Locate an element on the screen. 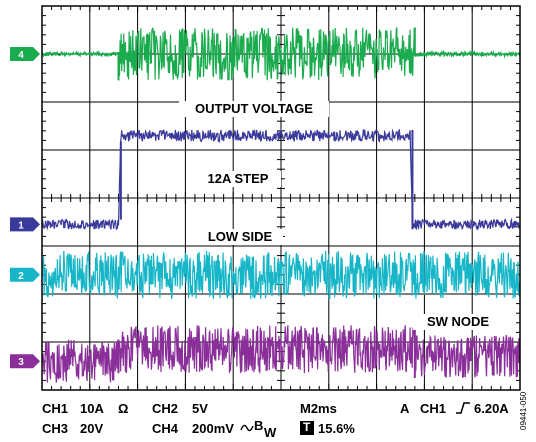 This screenshot has width=536, height=442. annotation-0-bg is located at coordinates (254, 109).